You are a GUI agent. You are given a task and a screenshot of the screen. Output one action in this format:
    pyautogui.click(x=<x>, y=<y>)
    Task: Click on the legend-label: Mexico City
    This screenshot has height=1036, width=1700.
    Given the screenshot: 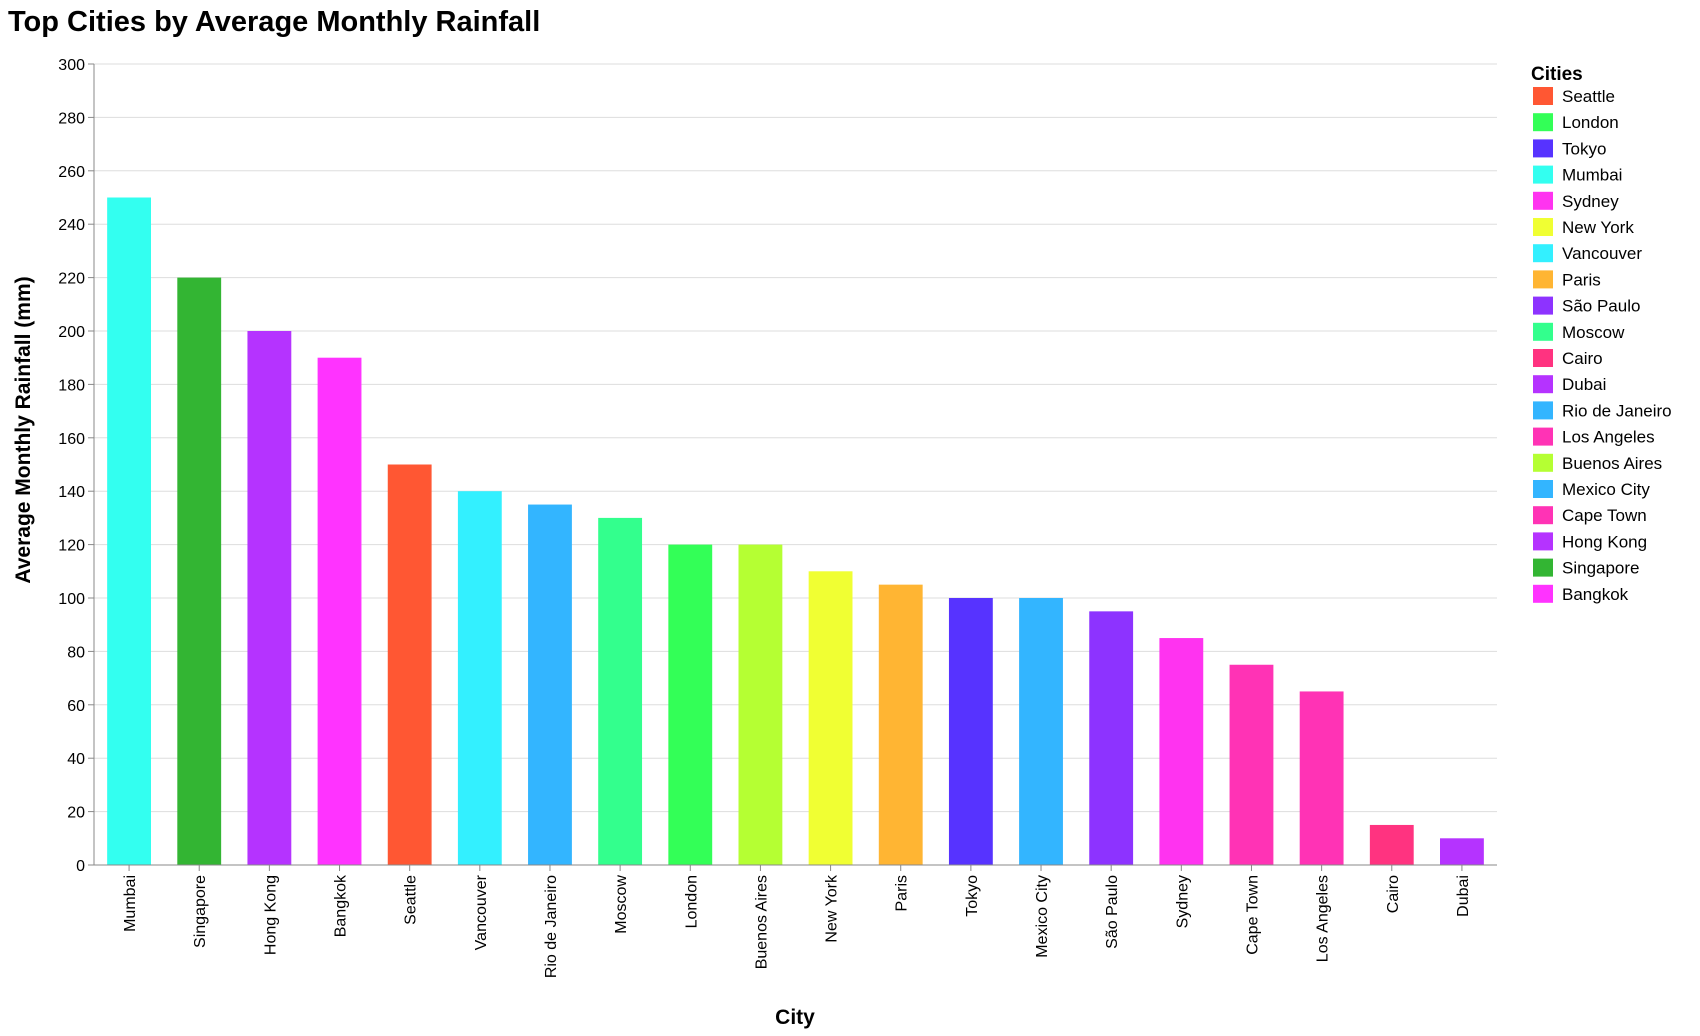 What is the action you would take?
    pyautogui.click(x=1606, y=489)
    